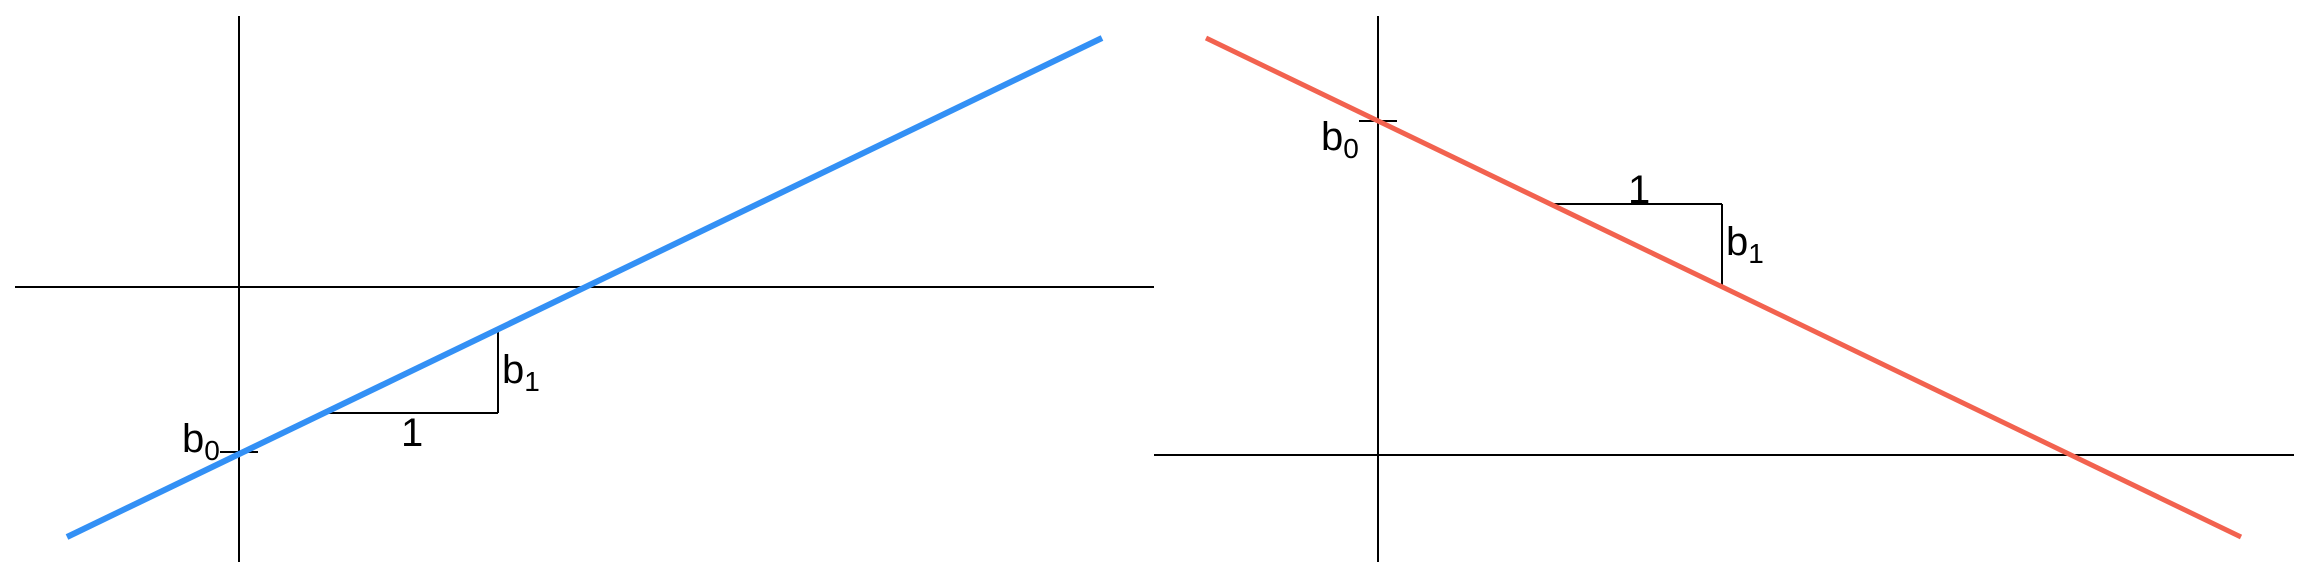  What do you see at coordinates (1639, 190) in the screenshot?
I see `right-run-label: 1` at bounding box center [1639, 190].